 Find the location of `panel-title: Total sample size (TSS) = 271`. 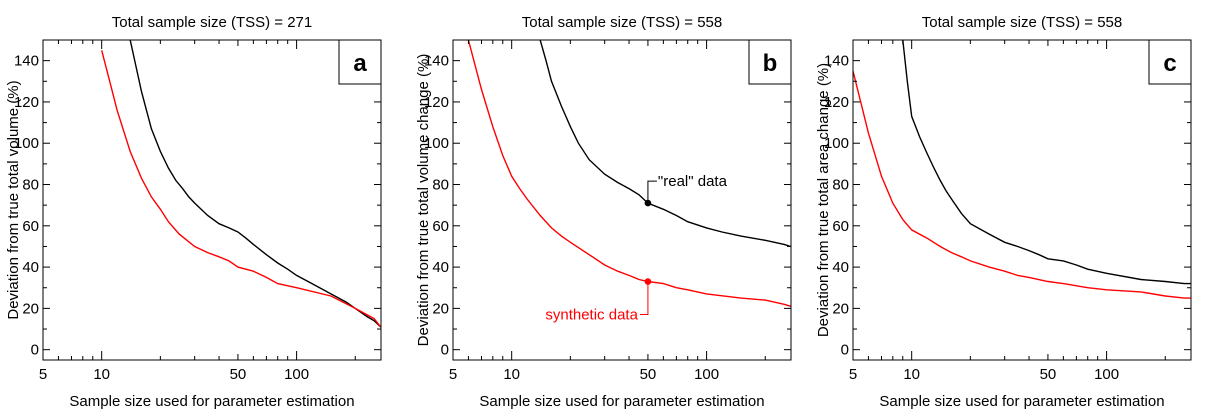

panel-title: Total sample size (TSS) = 271 is located at coordinates (212, 22).